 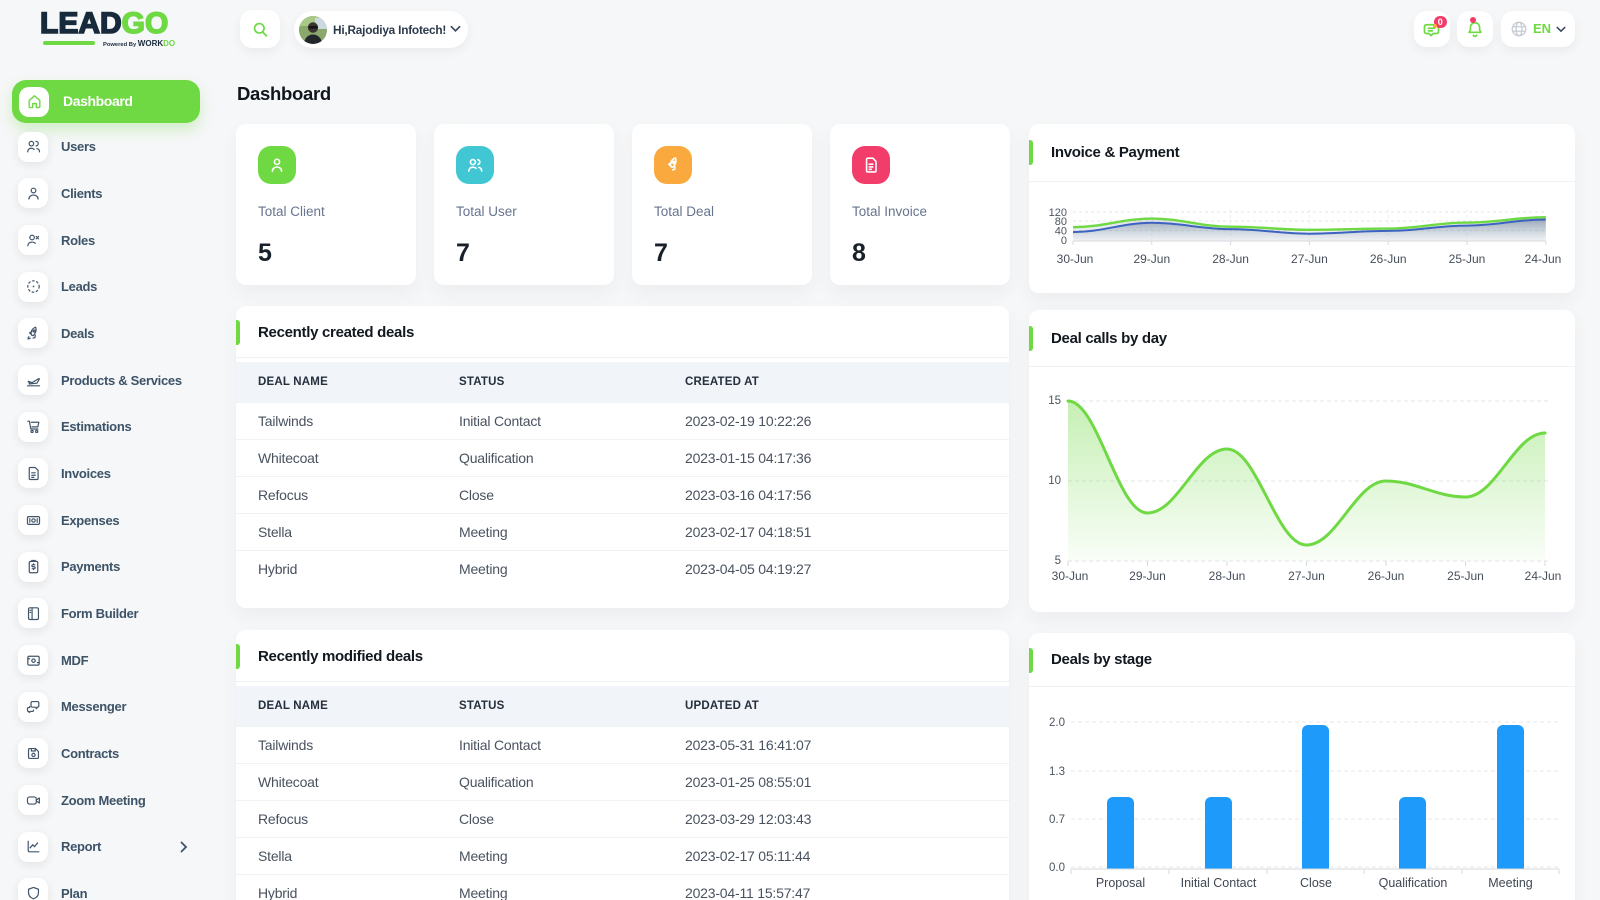 What do you see at coordinates (1058, 561) in the screenshot?
I see `svg-text: 5` at bounding box center [1058, 561].